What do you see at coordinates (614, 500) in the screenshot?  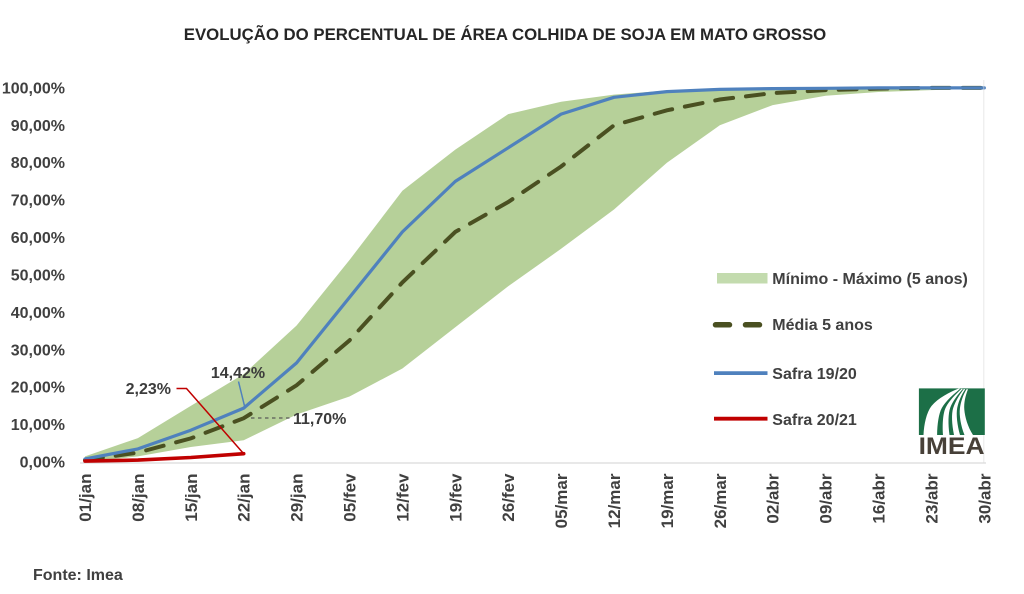 I see `svg-text: 12/mar` at bounding box center [614, 500].